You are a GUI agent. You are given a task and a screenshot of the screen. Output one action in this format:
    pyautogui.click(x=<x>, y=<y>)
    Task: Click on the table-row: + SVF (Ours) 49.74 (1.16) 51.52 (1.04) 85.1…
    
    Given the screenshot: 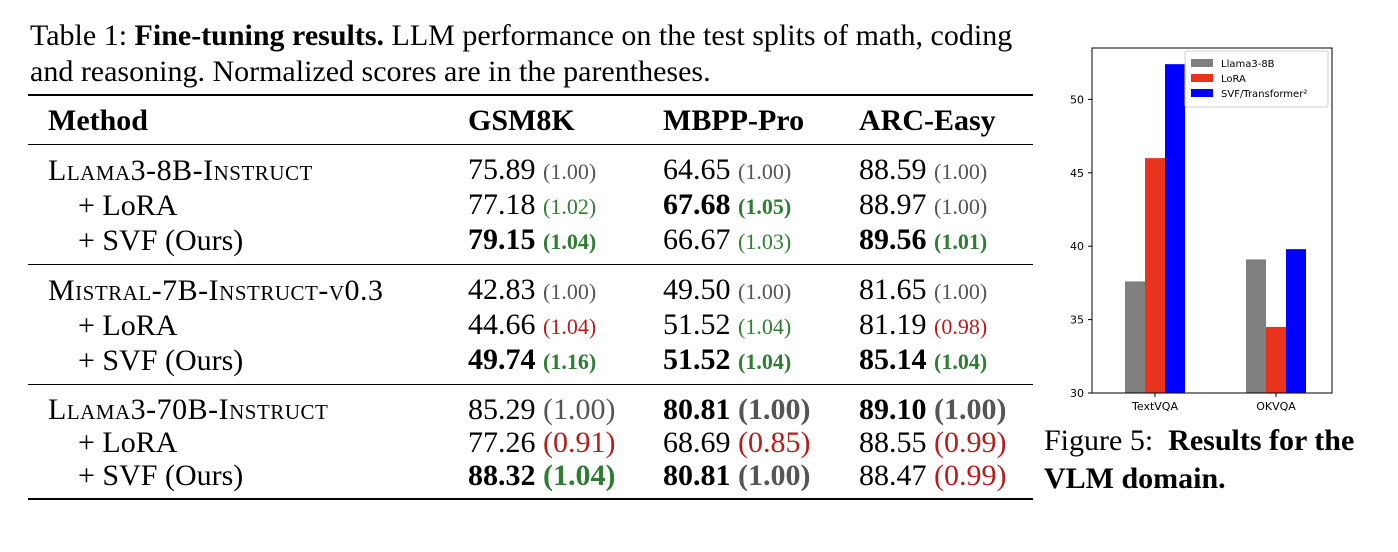 What is the action you would take?
    pyautogui.click(x=530, y=364)
    